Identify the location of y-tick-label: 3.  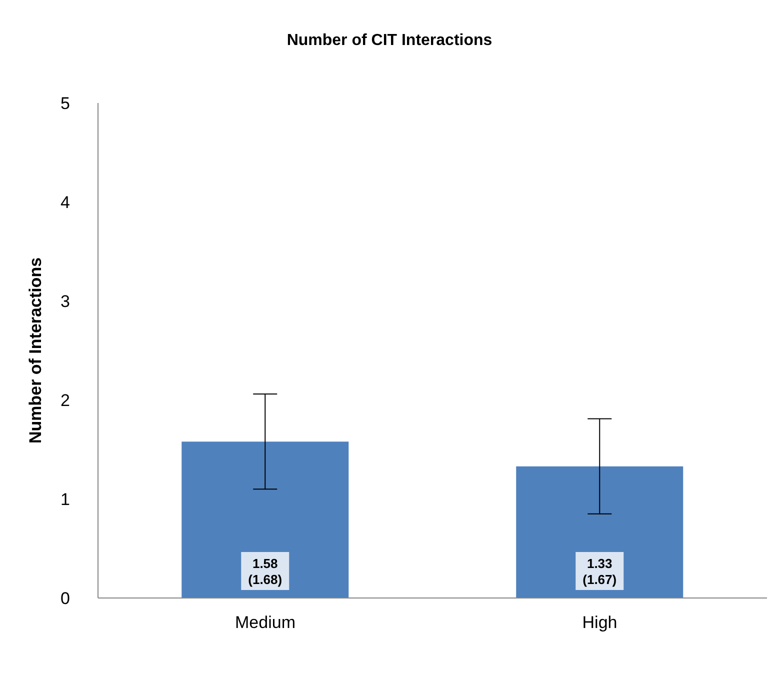
(65, 302).